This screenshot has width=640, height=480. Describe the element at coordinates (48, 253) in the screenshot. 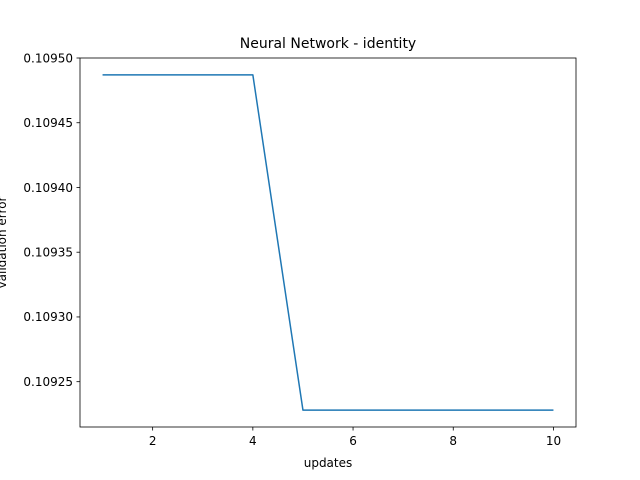

I see `y-tick-label: 0.10935` at that location.